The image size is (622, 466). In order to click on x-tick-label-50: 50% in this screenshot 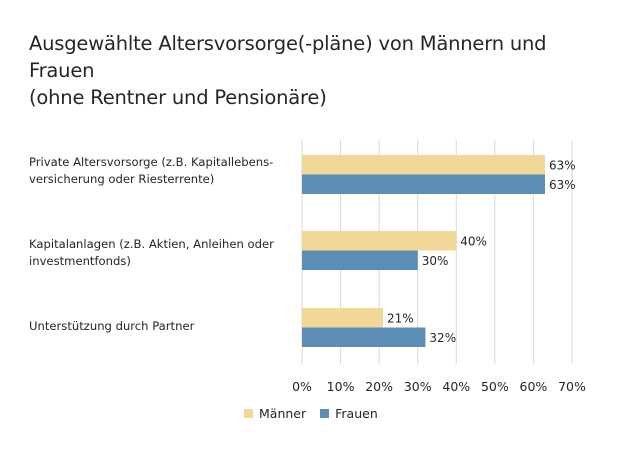, I will do `click(495, 386)`.